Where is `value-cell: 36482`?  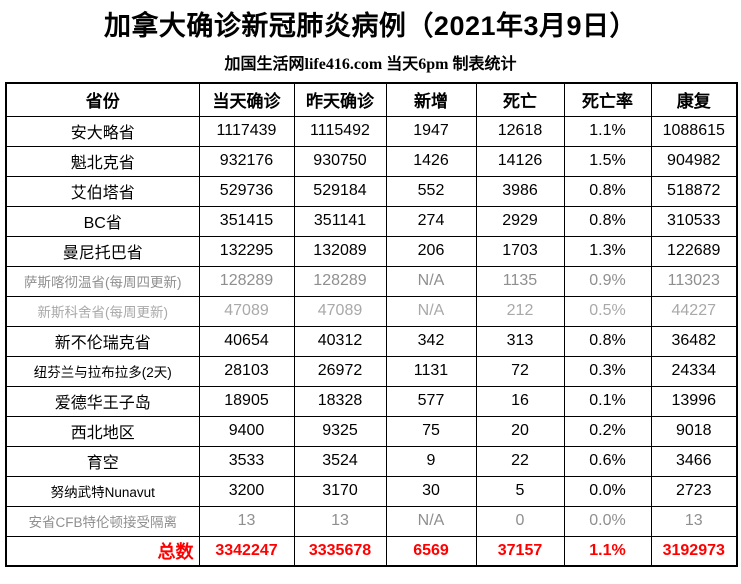
value-cell: 36482 is located at coordinates (694, 341).